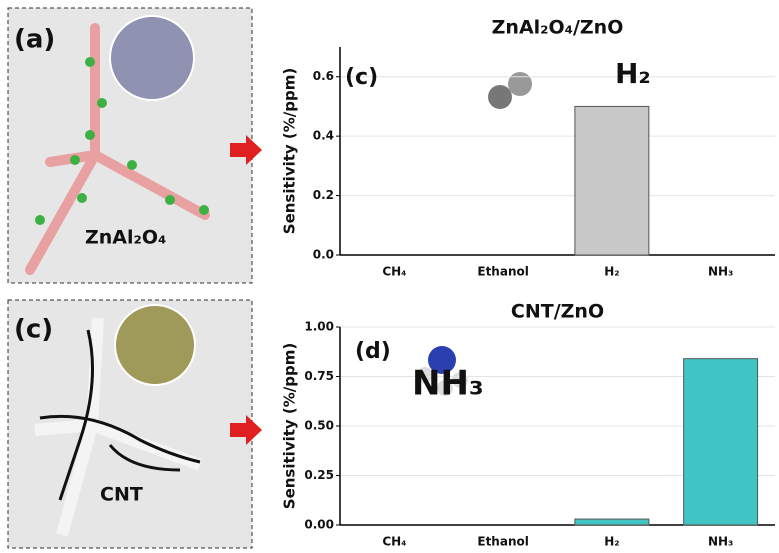 The image size is (779, 553). I want to click on annotation: H₂, so click(633, 73).